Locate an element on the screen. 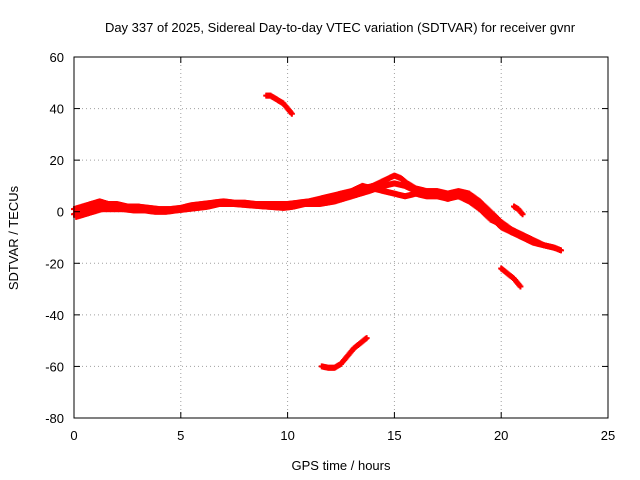  series-upper-arc is located at coordinates (279, 104).